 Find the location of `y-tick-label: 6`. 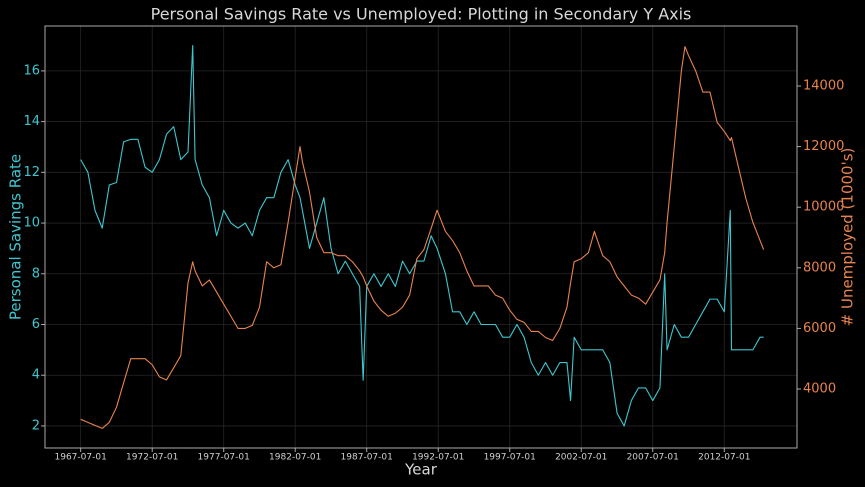

y-tick-label: 6 is located at coordinates (36, 324).